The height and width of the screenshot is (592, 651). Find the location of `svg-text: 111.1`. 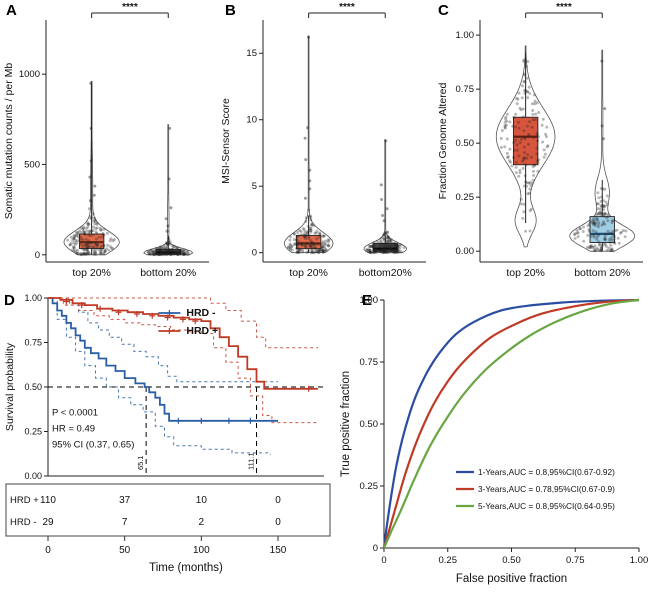

svg-text: 111.1 is located at coordinates (251, 461).